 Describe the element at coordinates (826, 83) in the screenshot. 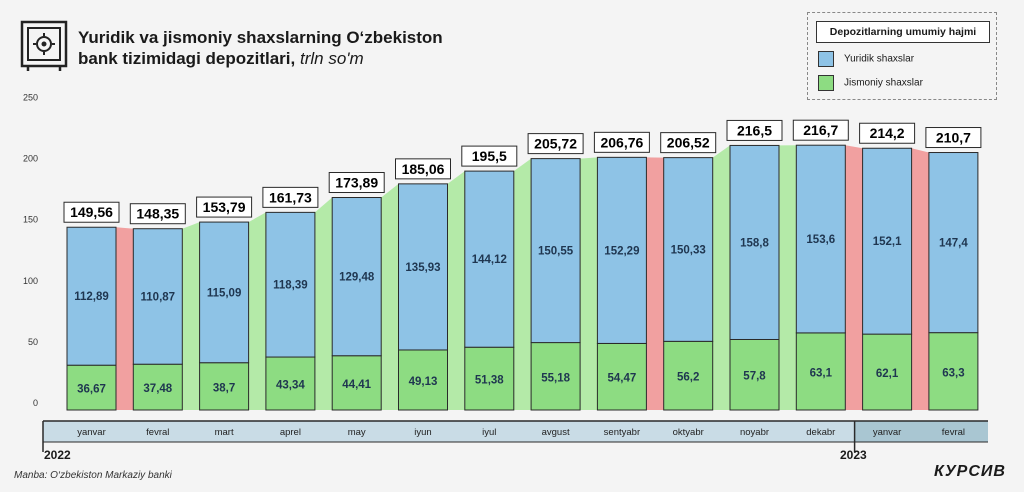

I see `legend-swatch-individual` at that location.